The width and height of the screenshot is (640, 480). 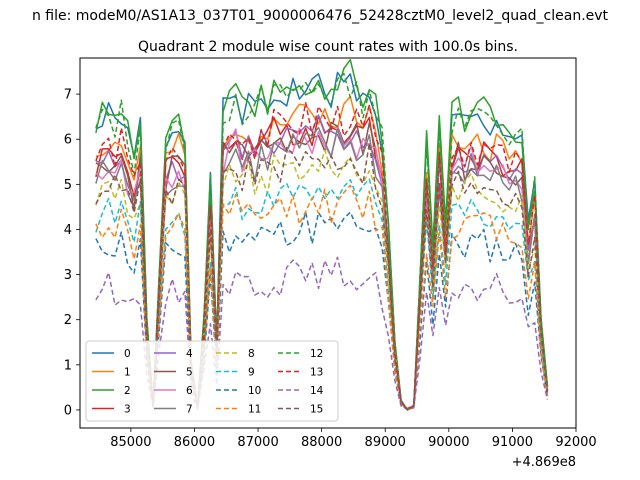 I want to click on legend-label-2: 2, so click(x=127, y=391).